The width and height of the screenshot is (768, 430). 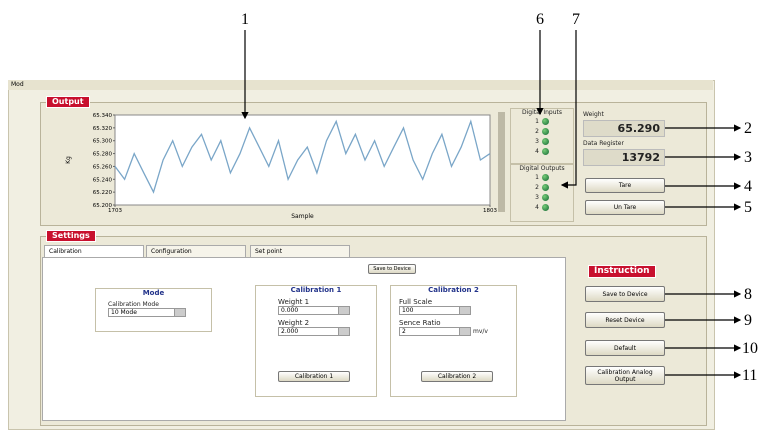 I want to click on digital-inputs-title: Digital Inputs, so click(x=542, y=112).